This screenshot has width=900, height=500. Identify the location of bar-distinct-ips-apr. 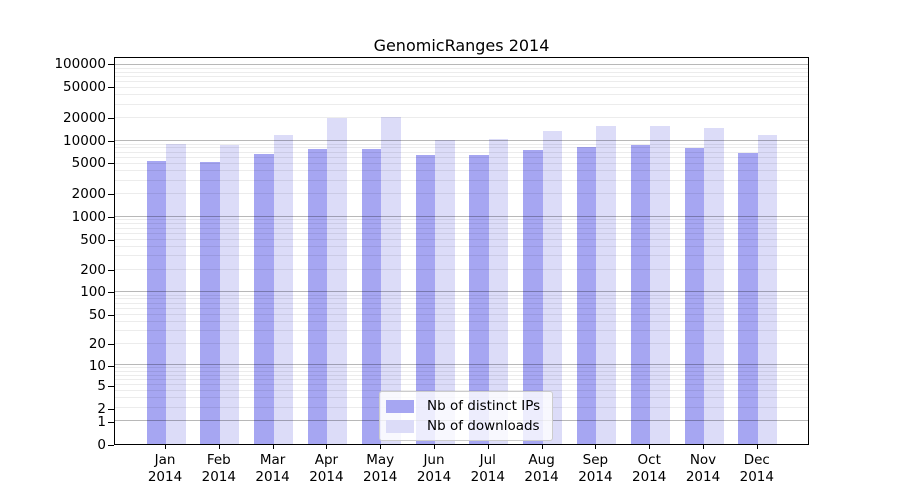
(317, 296).